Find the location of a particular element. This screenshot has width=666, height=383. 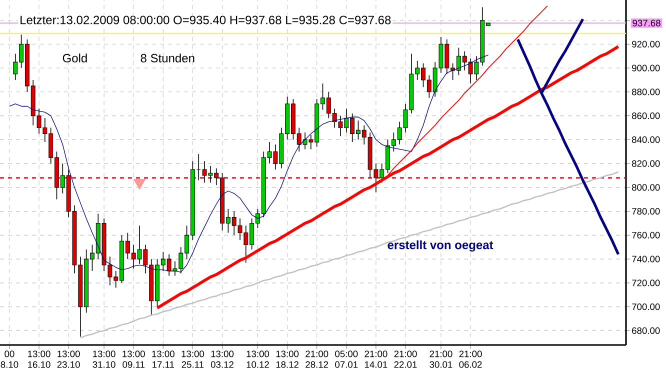

x-tick-label: 13:00 17.11 is located at coordinates (163, 359).